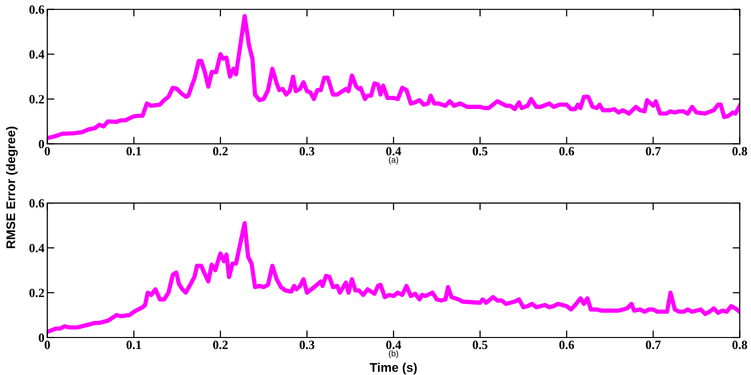  I want to click on x-axis-title: Time (s), so click(393, 368).